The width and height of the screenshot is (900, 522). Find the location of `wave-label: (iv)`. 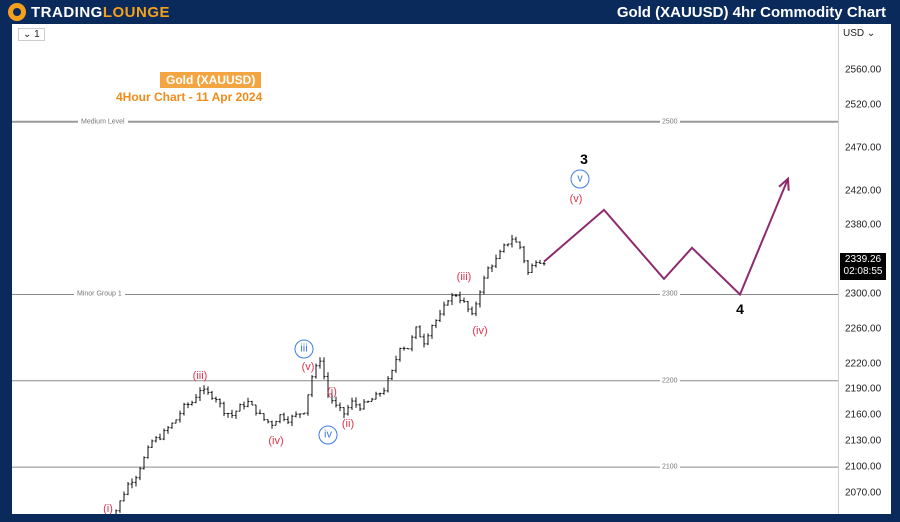

wave-label: (iv) is located at coordinates (276, 441).